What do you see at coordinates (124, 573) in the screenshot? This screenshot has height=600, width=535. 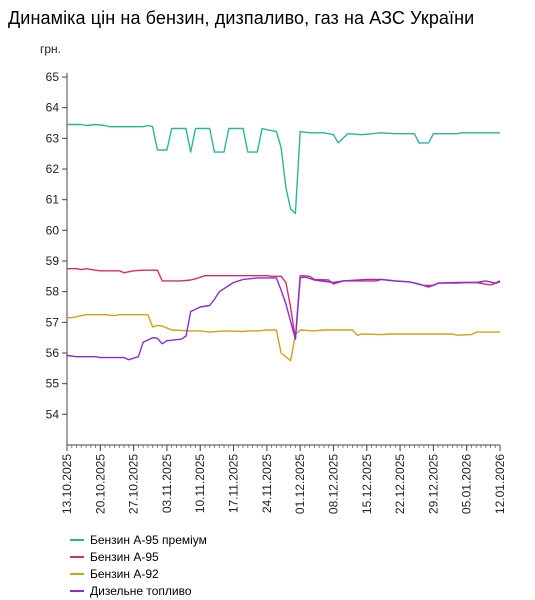 I see `legend-label: Бензин А-92` at bounding box center [124, 573].